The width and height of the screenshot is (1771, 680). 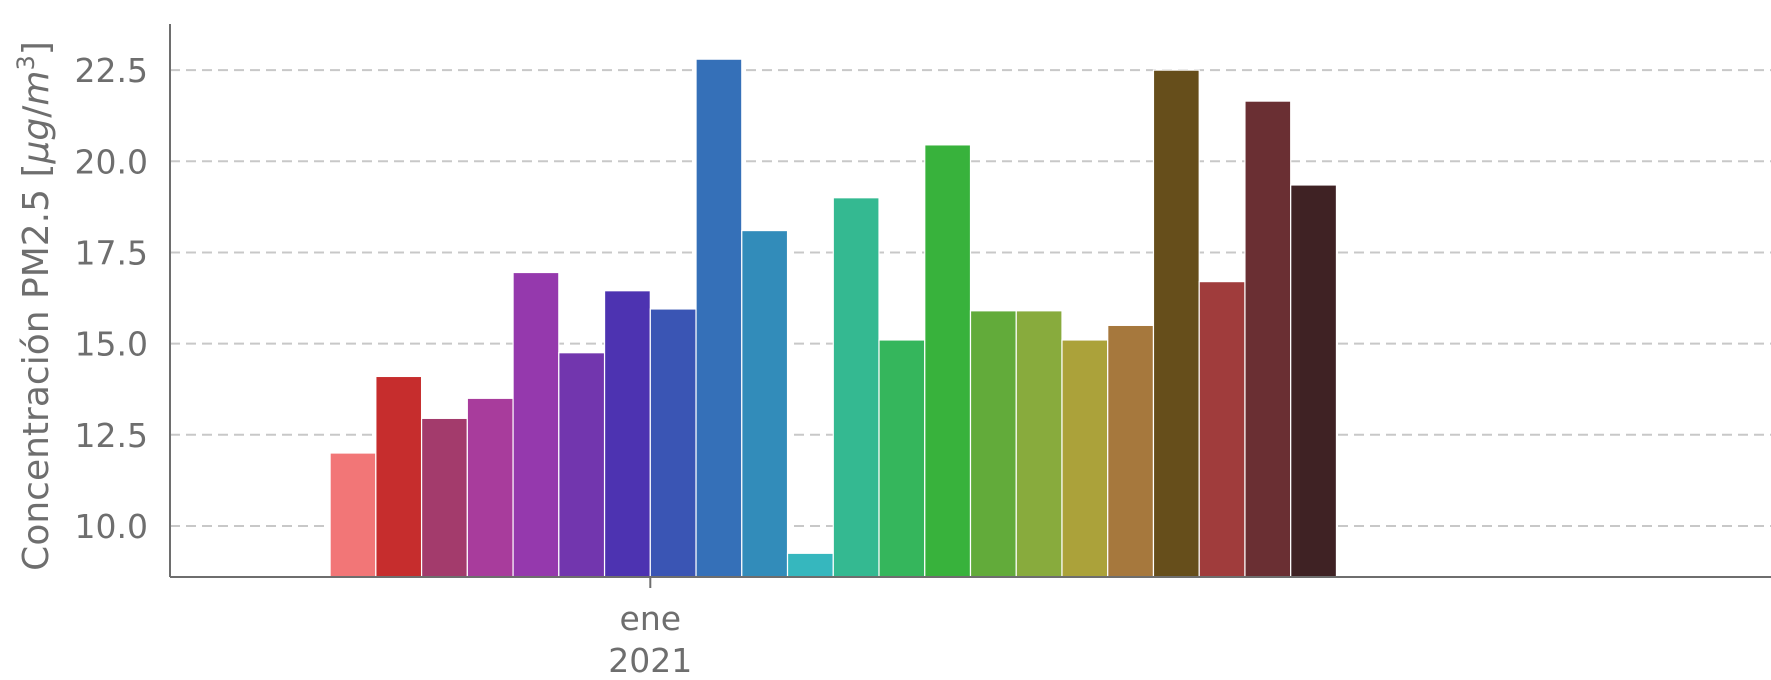 I want to click on y-tick-label: 15.0, so click(x=111, y=344).